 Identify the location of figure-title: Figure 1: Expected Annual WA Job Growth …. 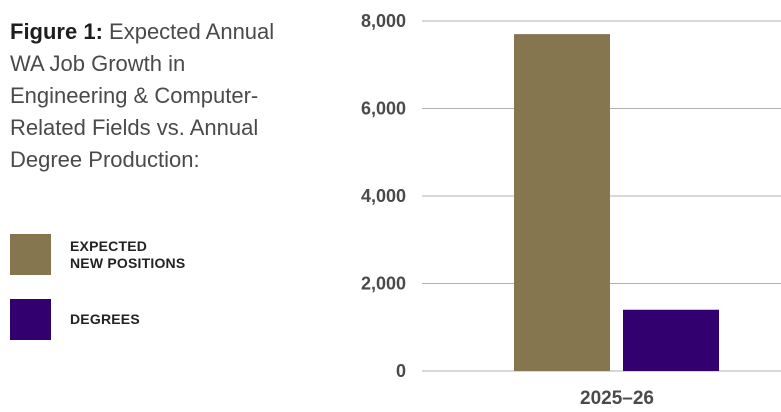
(155, 96).